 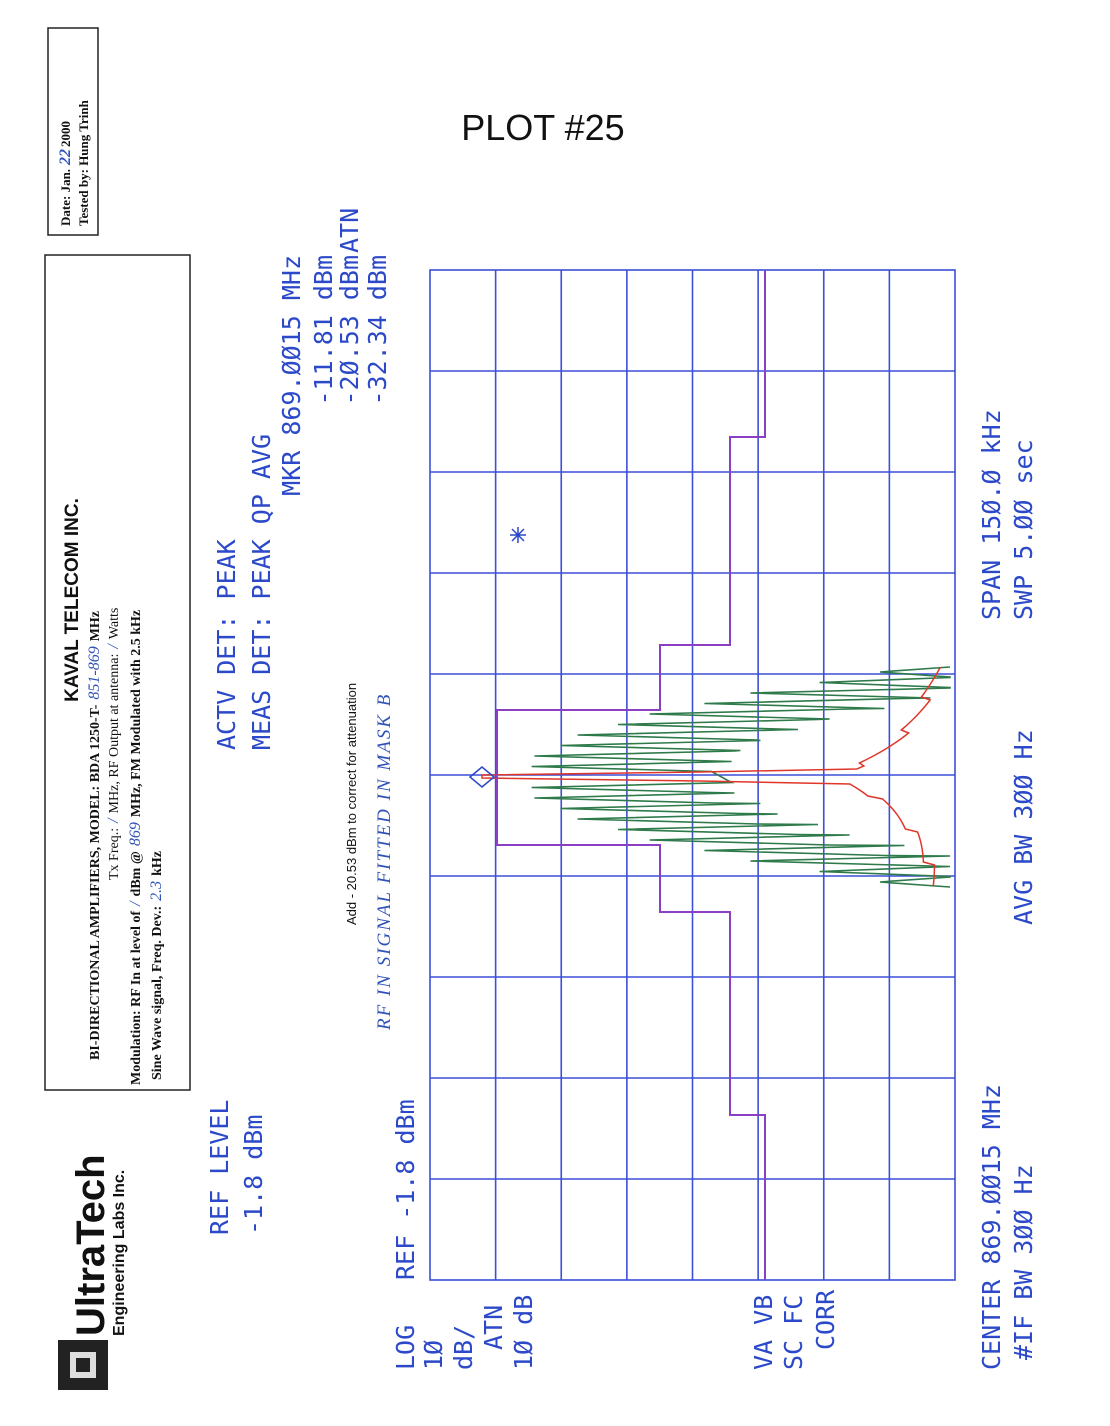 What do you see at coordinates (291, 375) in the screenshot?
I see `marker-freq: MKR 869.ØØ15 MHz` at bounding box center [291, 375].